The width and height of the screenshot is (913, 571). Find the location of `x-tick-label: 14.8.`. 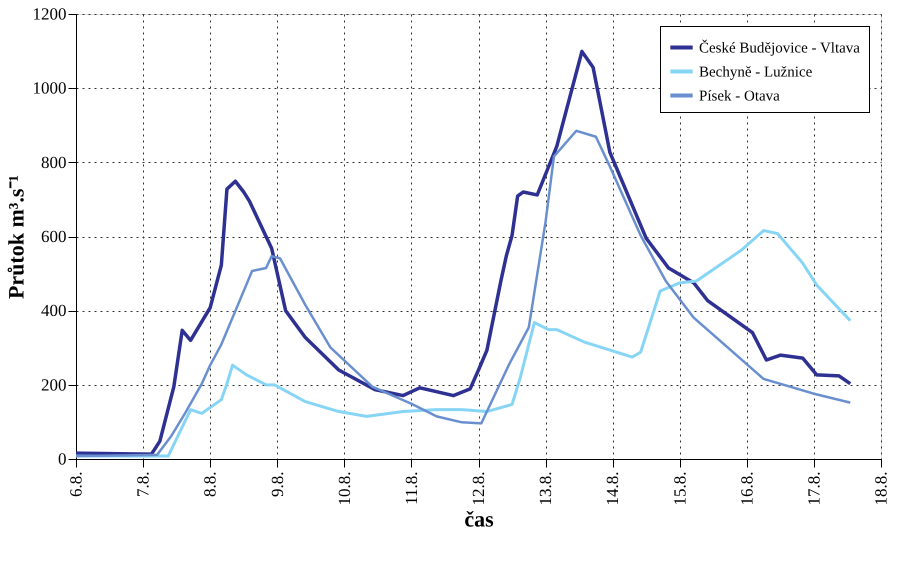

x-tick-label: 14.8. is located at coordinates (612, 489).